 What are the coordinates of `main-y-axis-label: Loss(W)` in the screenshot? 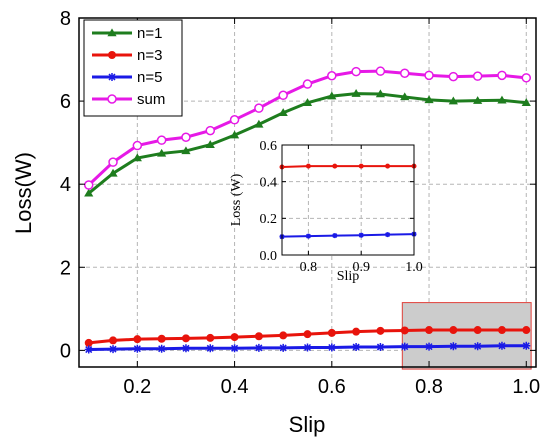 It's located at (23, 193).